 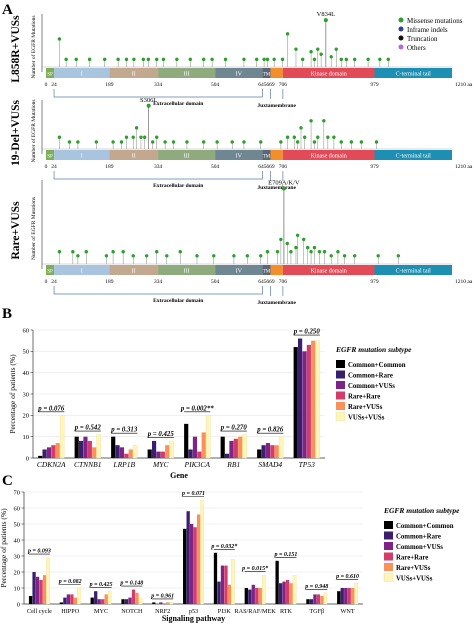 I want to click on x-tick-label: p53, so click(x=193, y=611).